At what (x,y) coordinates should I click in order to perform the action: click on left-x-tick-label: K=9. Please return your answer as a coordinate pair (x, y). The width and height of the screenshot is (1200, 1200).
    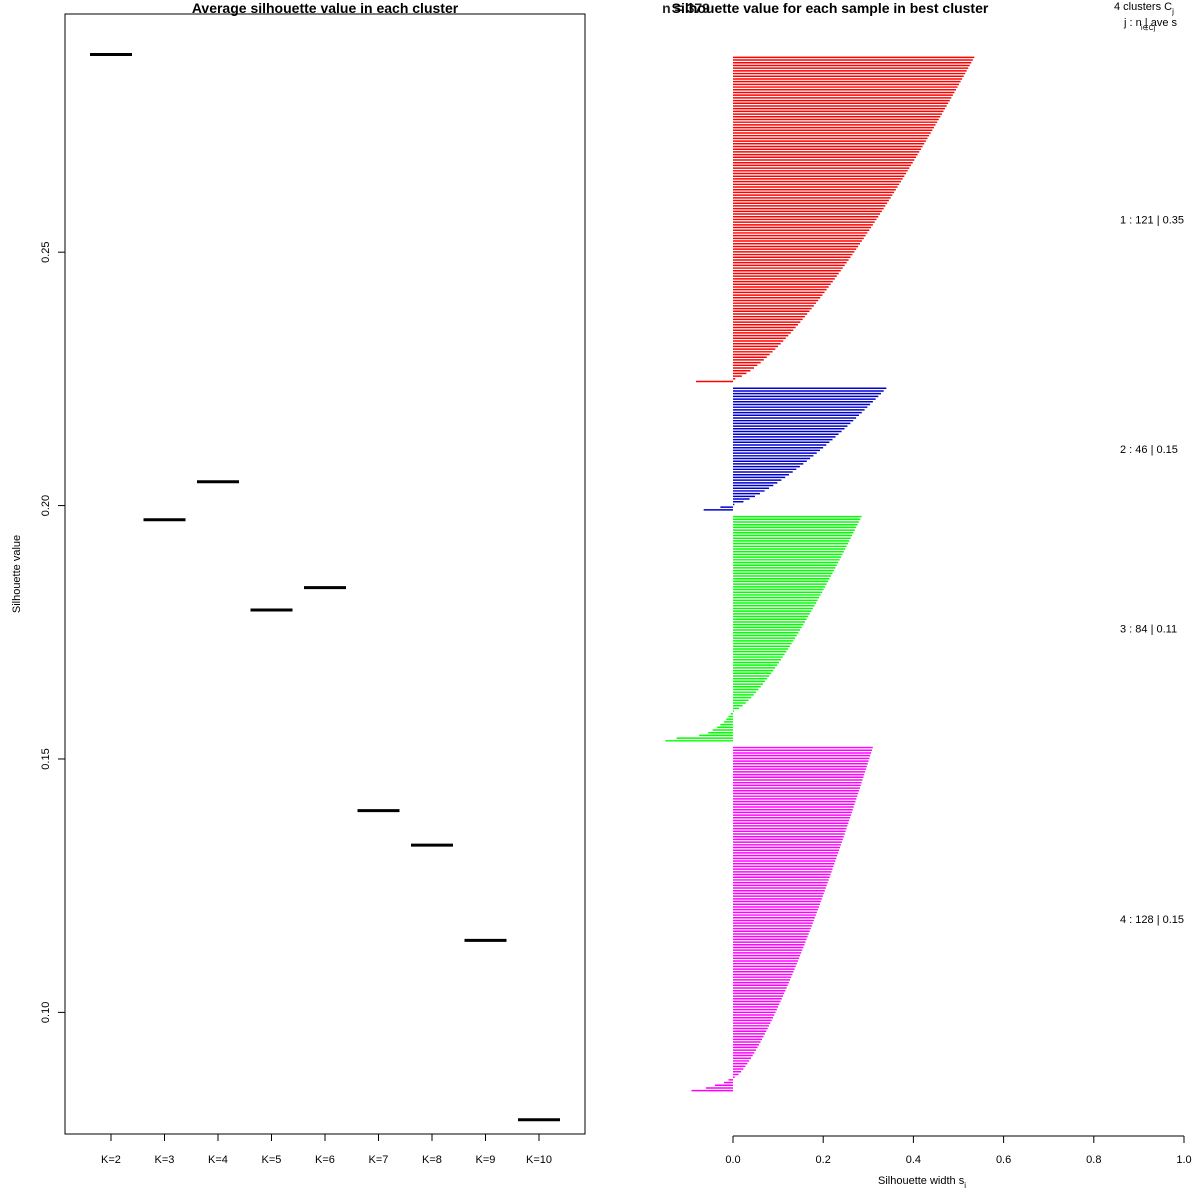
    Looking at the image, I should click on (486, 1160).